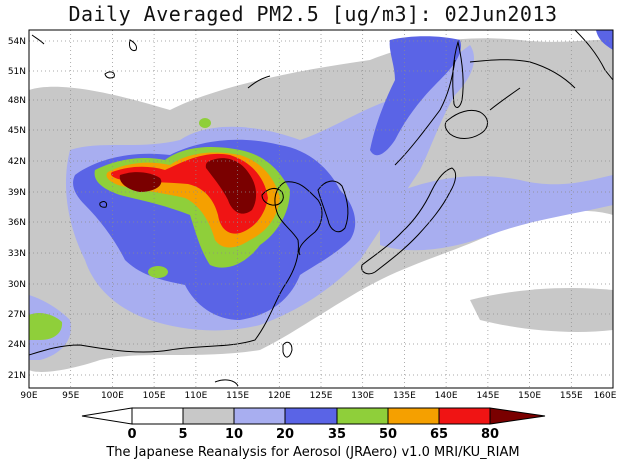 The width and height of the screenshot is (626, 466). What do you see at coordinates (237, 396) in the screenshot?
I see `lon-label: 115E` at bounding box center [237, 396].